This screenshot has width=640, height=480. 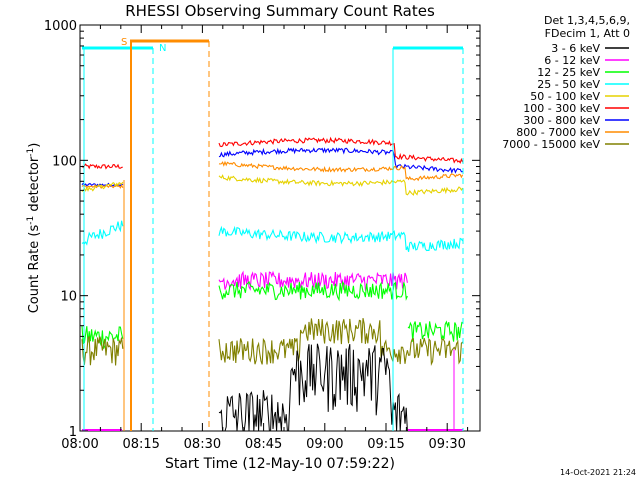 What do you see at coordinates (558, 132) in the screenshot?
I see `legend-label: 800 - 7000 keV` at bounding box center [558, 132].